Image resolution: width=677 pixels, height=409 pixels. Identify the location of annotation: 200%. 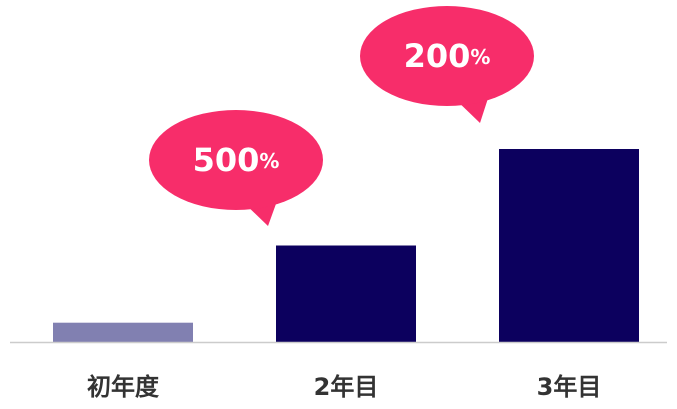
(447, 56).